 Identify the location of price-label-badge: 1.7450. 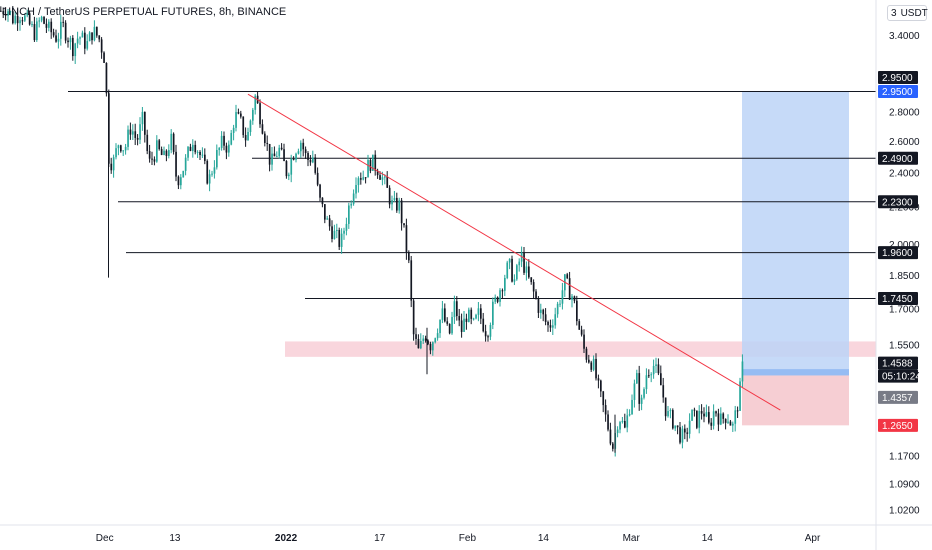
(898, 298).